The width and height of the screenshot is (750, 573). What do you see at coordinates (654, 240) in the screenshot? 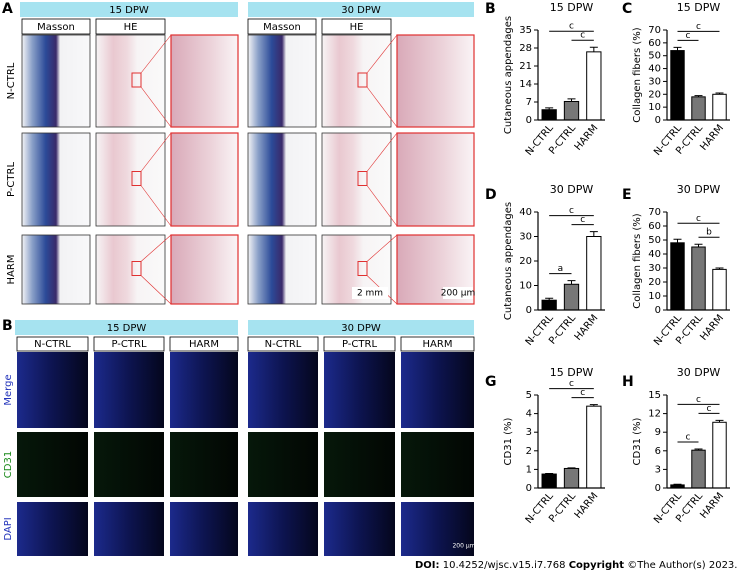
I see `y-tick-label: 50` at bounding box center [654, 240].